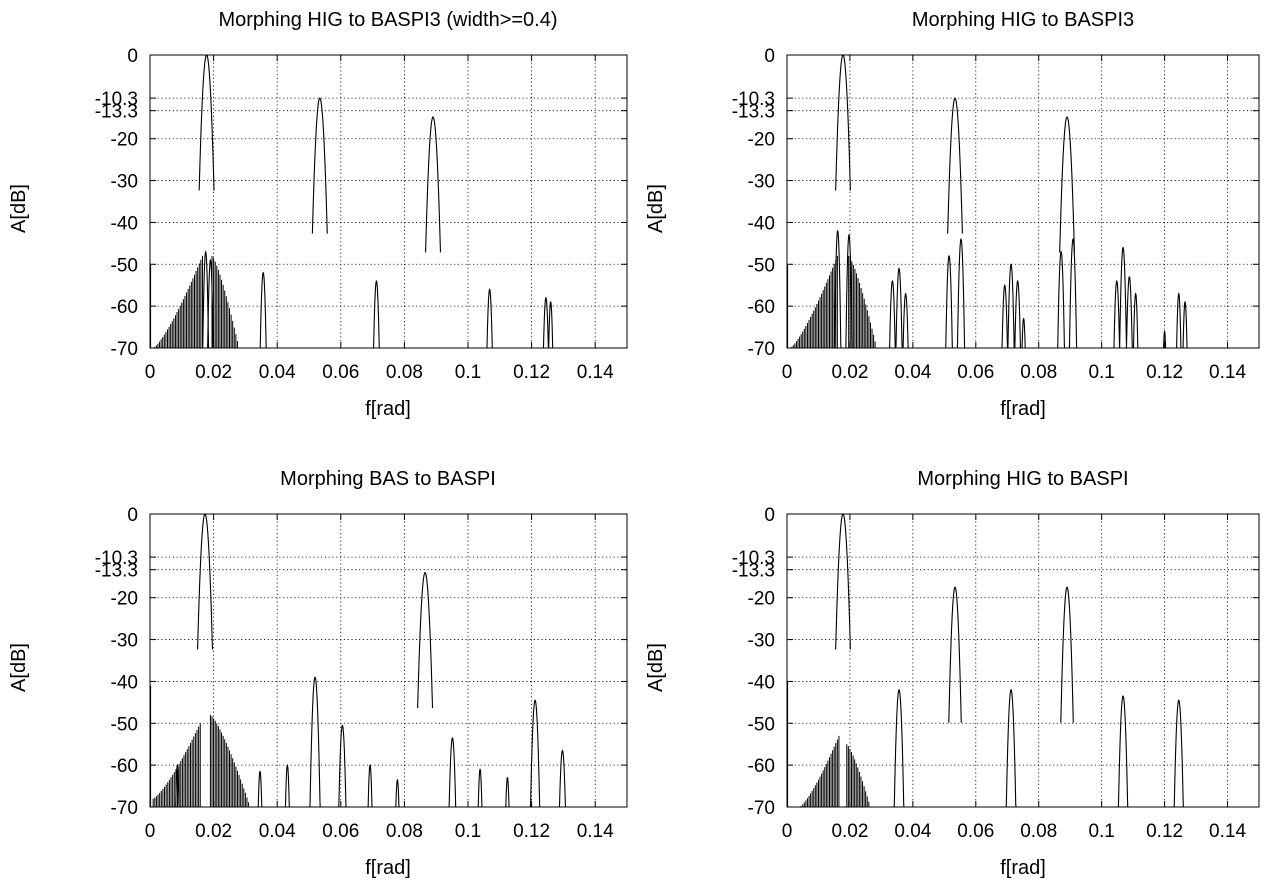  Describe the element at coordinates (387, 20) in the screenshot. I see `chart-title: Morphing HIG to BASPI3 (width>=0.4)` at that location.